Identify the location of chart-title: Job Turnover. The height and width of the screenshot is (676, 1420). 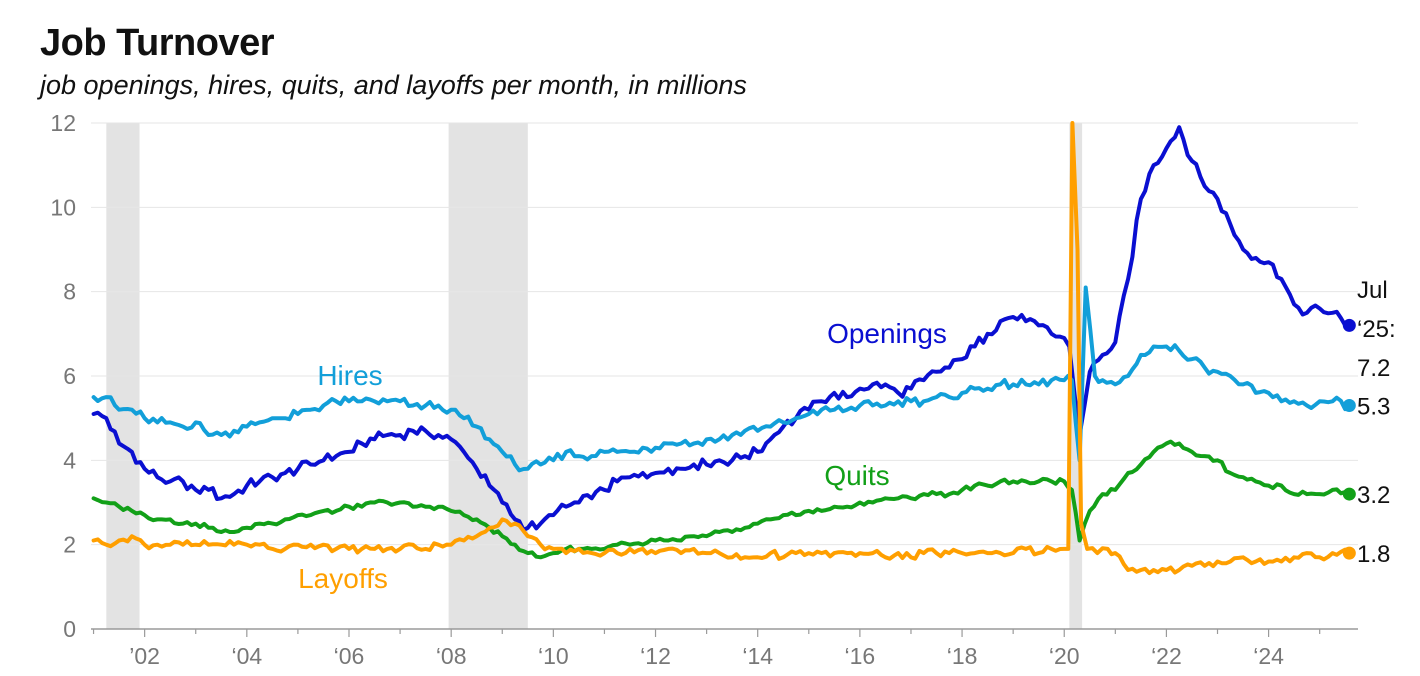
(157, 43).